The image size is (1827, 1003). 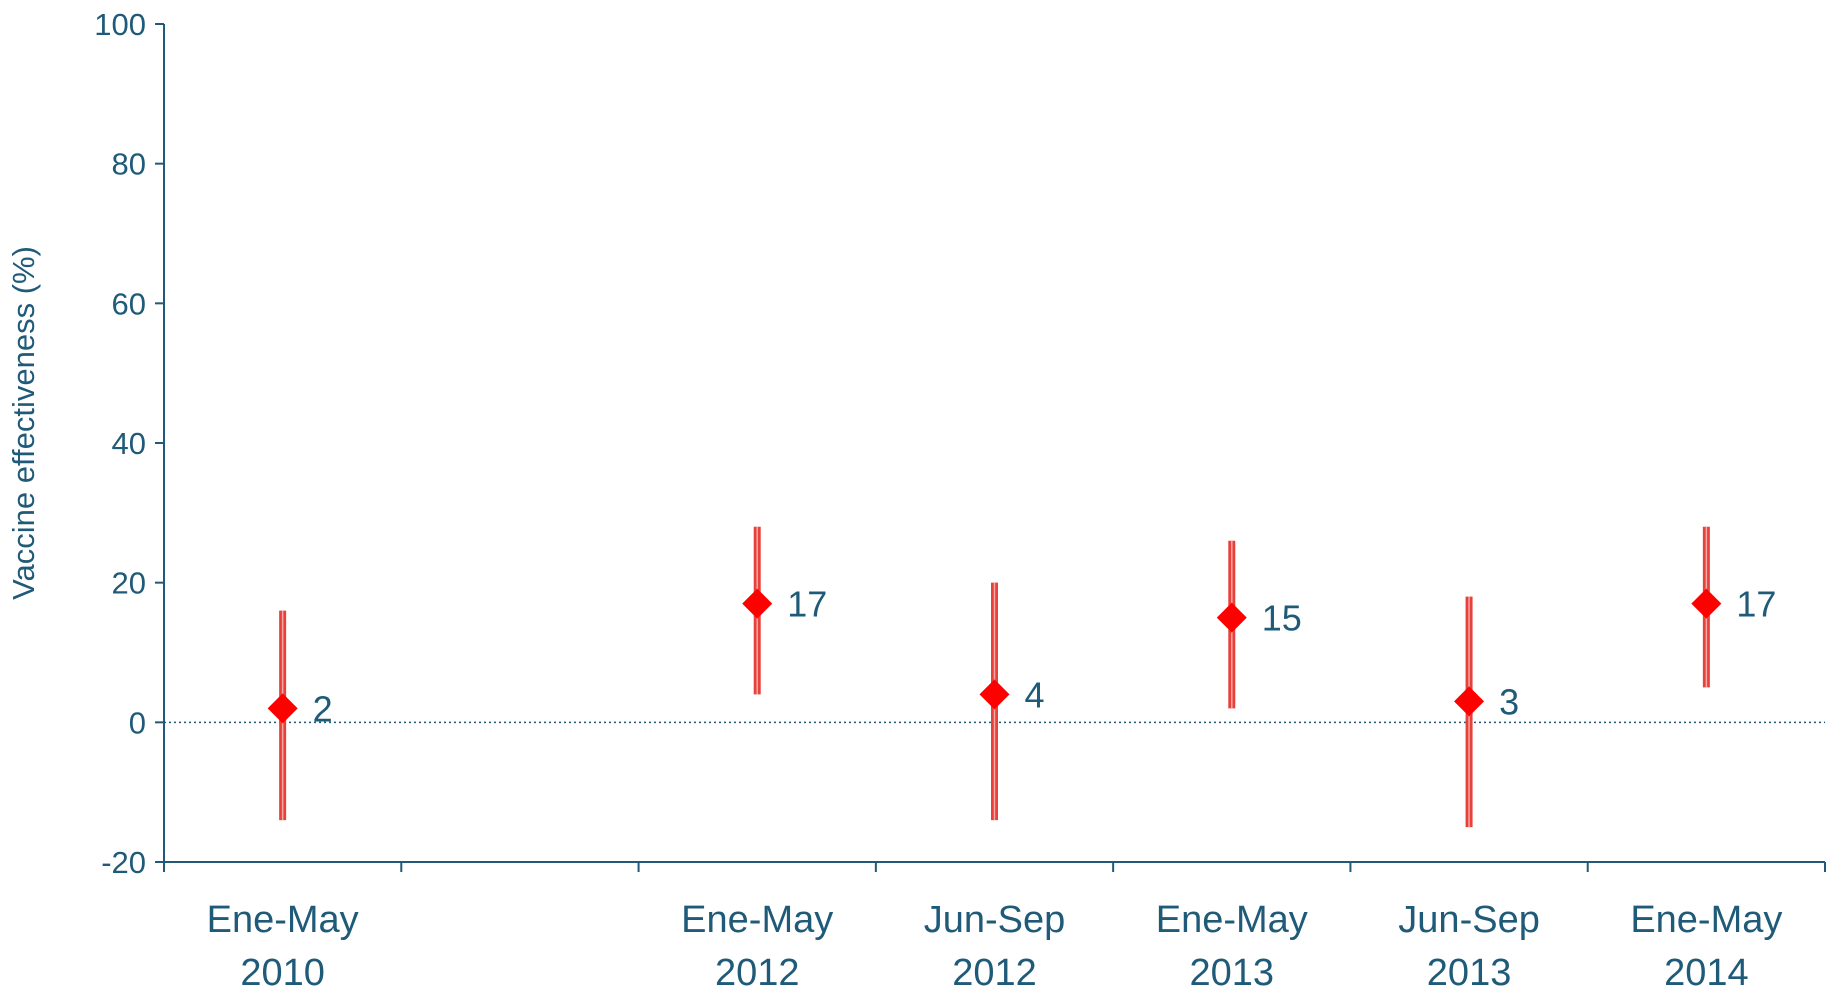 What do you see at coordinates (123, 862) in the screenshot?
I see `y-tick-label: -20` at bounding box center [123, 862].